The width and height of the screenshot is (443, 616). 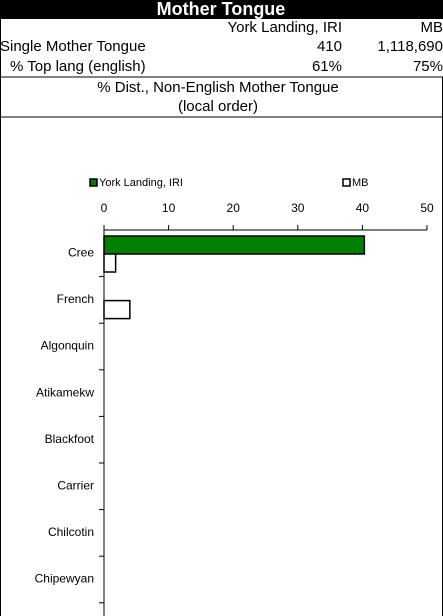 What do you see at coordinates (141, 183) in the screenshot?
I see `legend-label: York Landing, IRI` at bounding box center [141, 183].